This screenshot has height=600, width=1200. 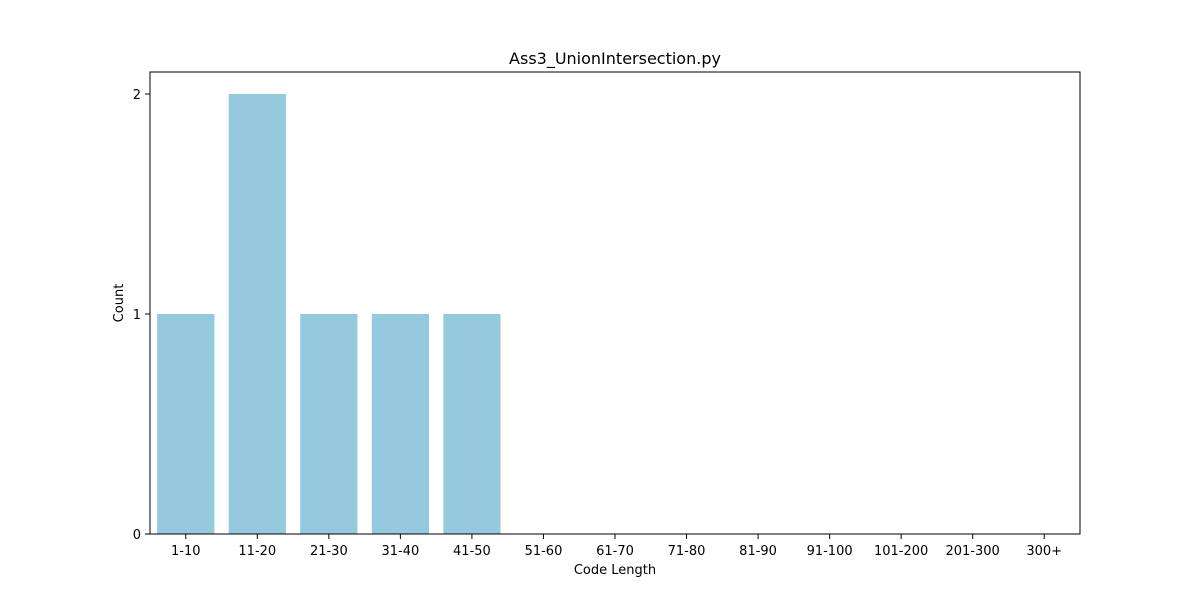 What do you see at coordinates (830, 551) in the screenshot?
I see `x-tick-label: 91-100` at bounding box center [830, 551].